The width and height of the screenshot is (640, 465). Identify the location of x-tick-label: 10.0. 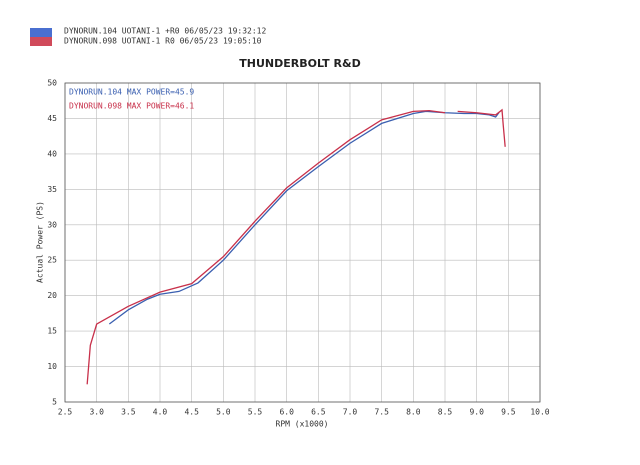
(539, 412).